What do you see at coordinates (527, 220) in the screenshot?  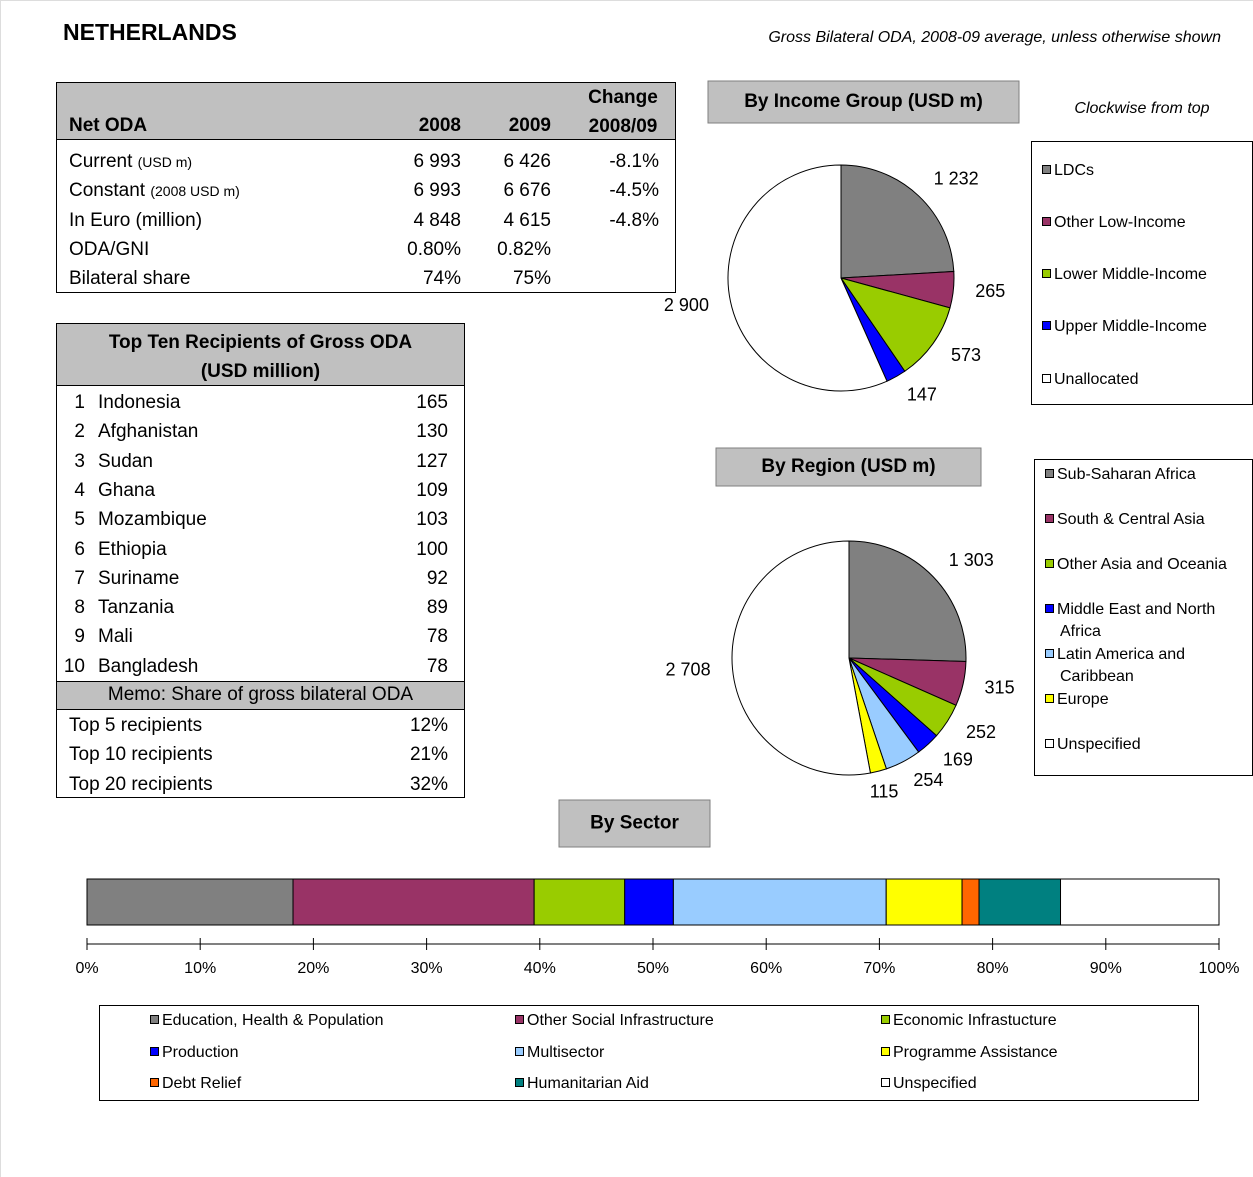 I see `cell-2009: 4 615` at bounding box center [527, 220].